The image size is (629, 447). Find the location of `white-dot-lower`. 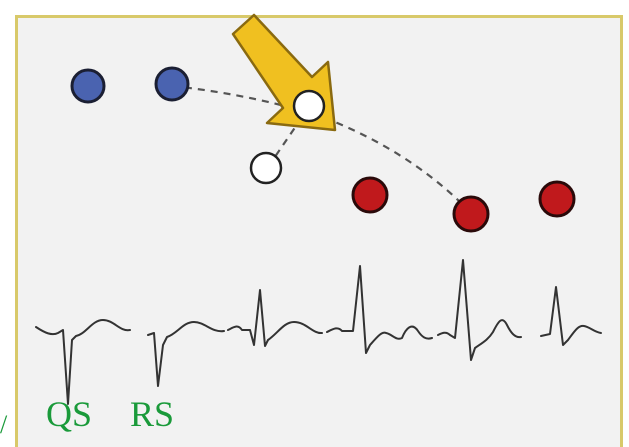

white-dot-lower is located at coordinates (266, 168).